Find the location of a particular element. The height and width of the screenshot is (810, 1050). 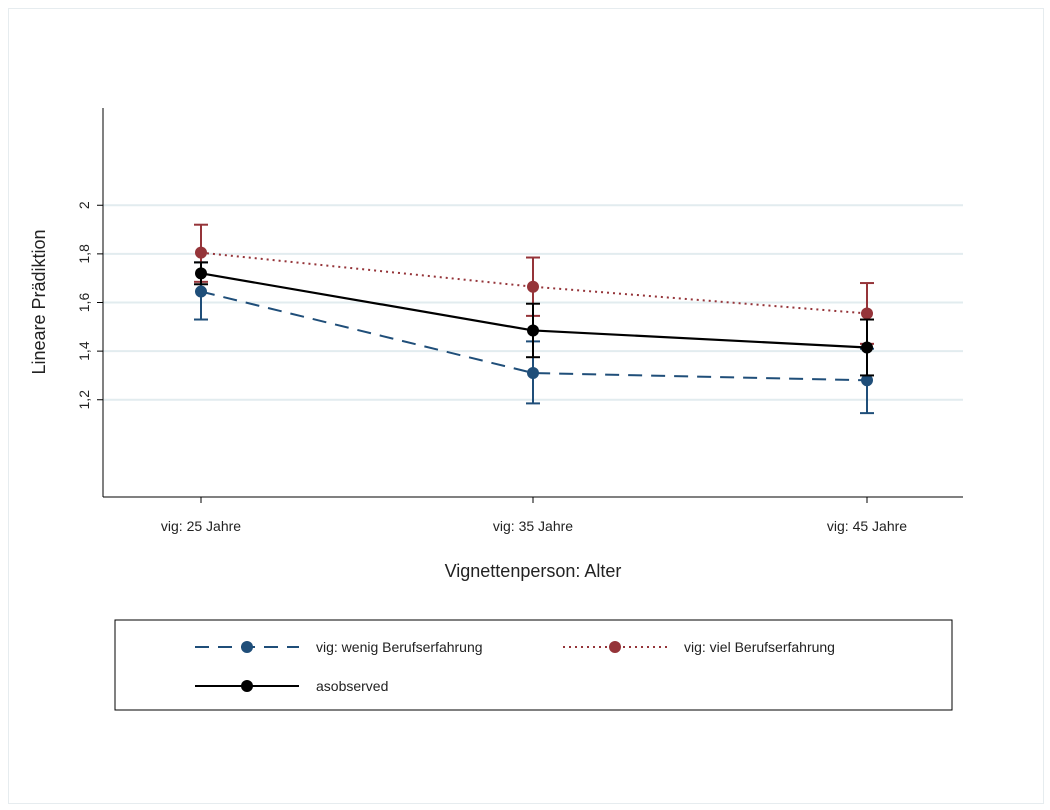

y-tick-label: 1,6 is located at coordinates (84, 303).